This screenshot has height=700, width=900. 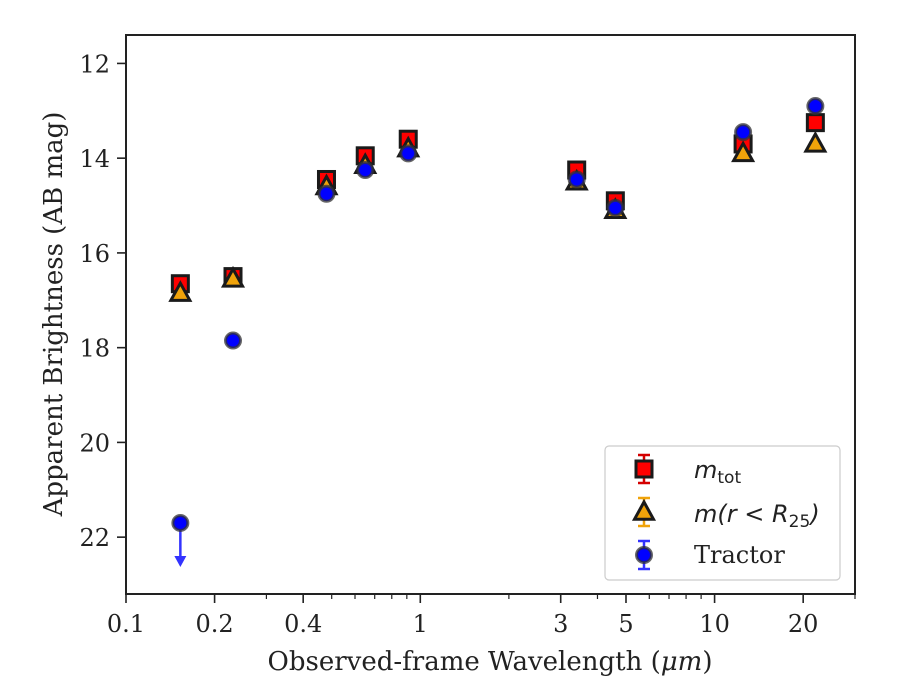 What do you see at coordinates (625, 624) in the screenshot?
I see `x-tick-label: 5` at bounding box center [625, 624].